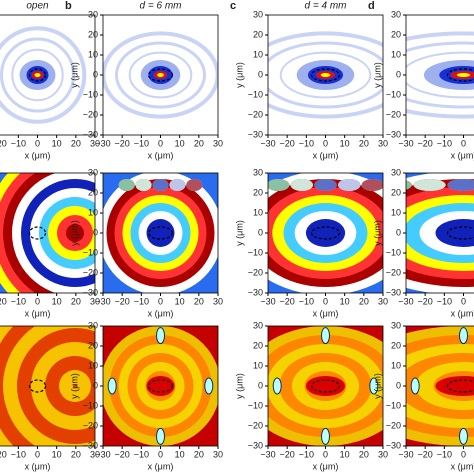 The image size is (474, 474). I want to click on band, so click(160, 233).